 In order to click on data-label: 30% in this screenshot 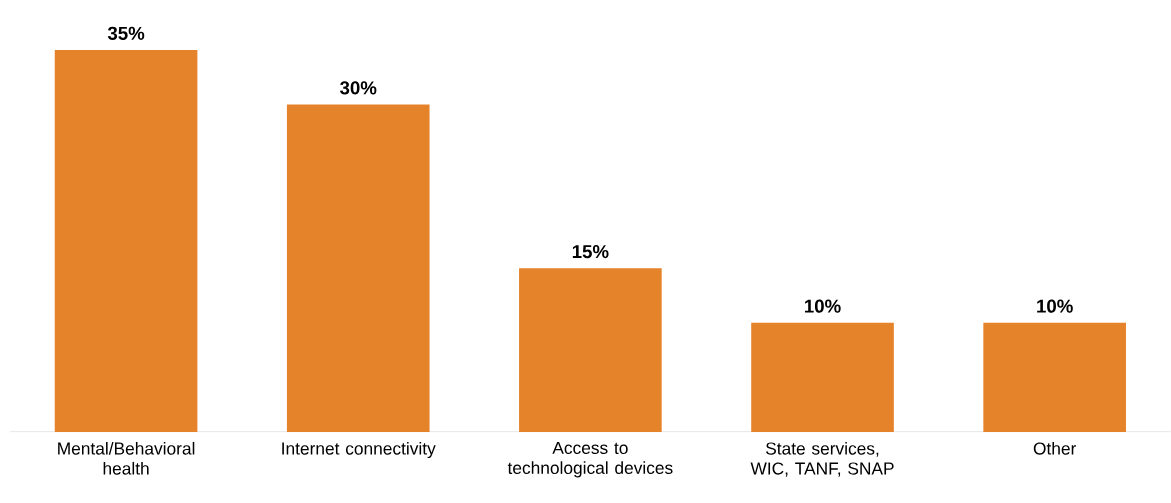, I will do `click(358, 88)`.